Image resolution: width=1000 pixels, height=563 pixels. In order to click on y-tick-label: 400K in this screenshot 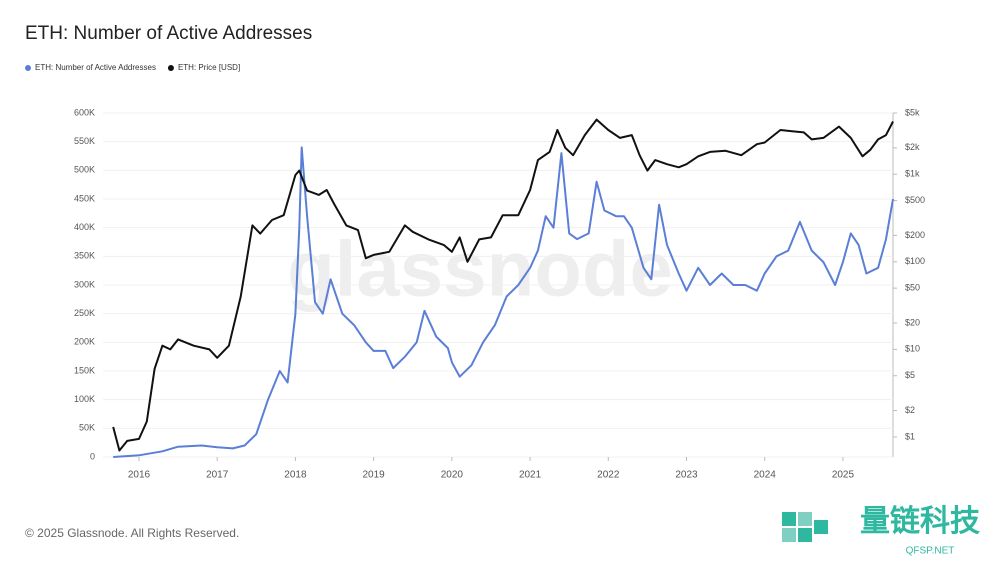, I will do `click(84, 227)`.